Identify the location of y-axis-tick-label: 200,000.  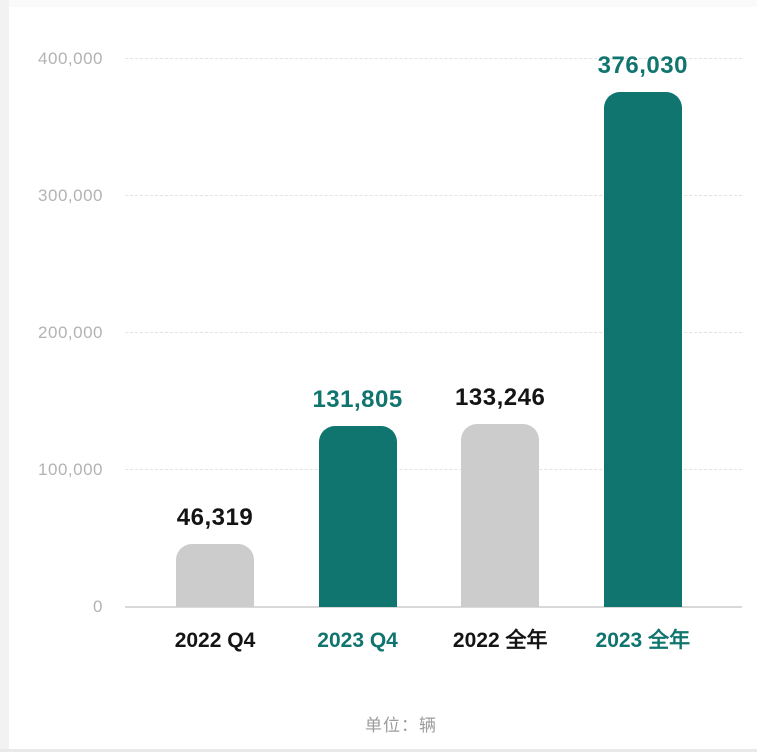
(70, 332).